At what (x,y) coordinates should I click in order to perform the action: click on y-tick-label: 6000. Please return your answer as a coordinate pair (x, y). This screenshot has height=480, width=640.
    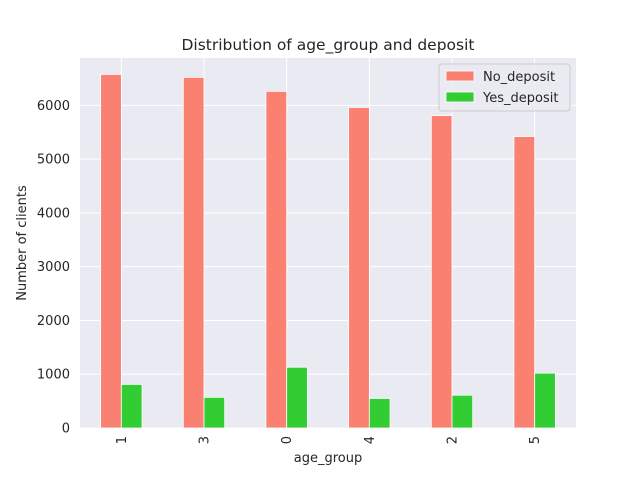
    Looking at the image, I should click on (53, 106).